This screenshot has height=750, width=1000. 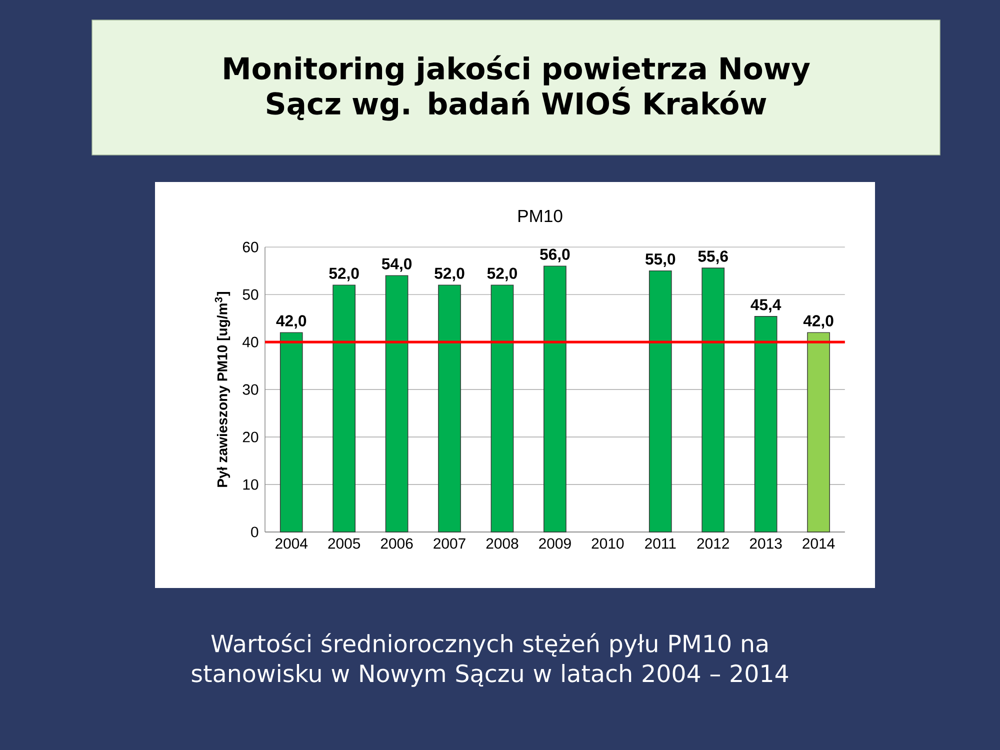 What do you see at coordinates (250, 389) in the screenshot?
I see `y-tick-label: 30` at bounding box center [250, 389].